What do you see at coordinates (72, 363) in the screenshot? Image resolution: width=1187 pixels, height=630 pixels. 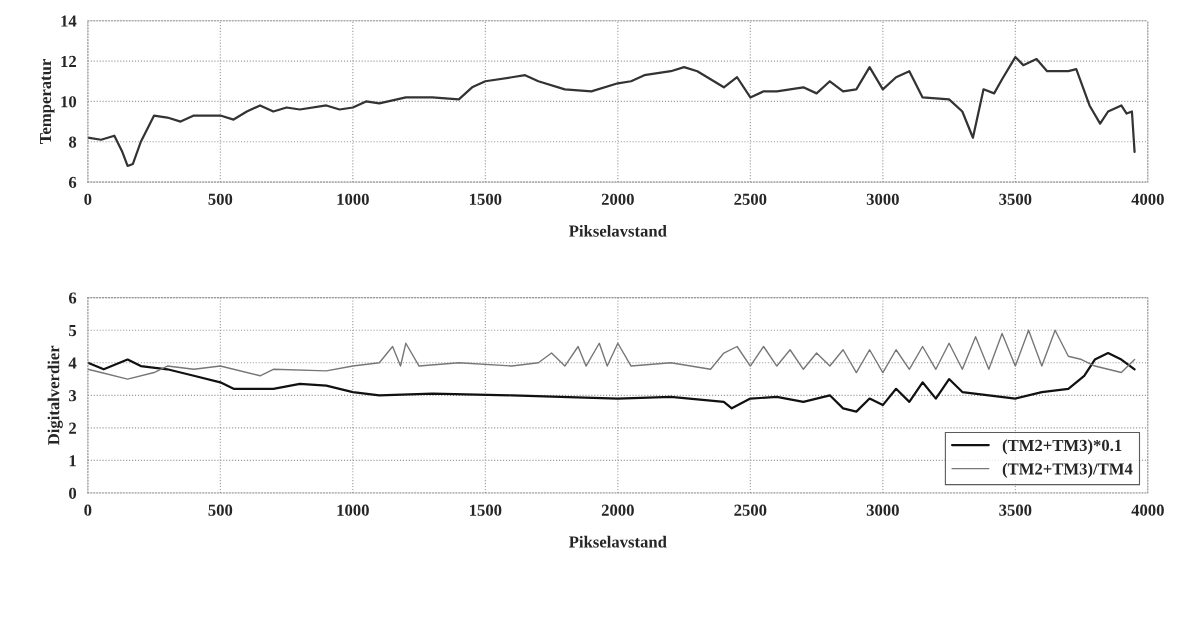 I see `y-tick-label: 4` at bounding box center [72, 363].